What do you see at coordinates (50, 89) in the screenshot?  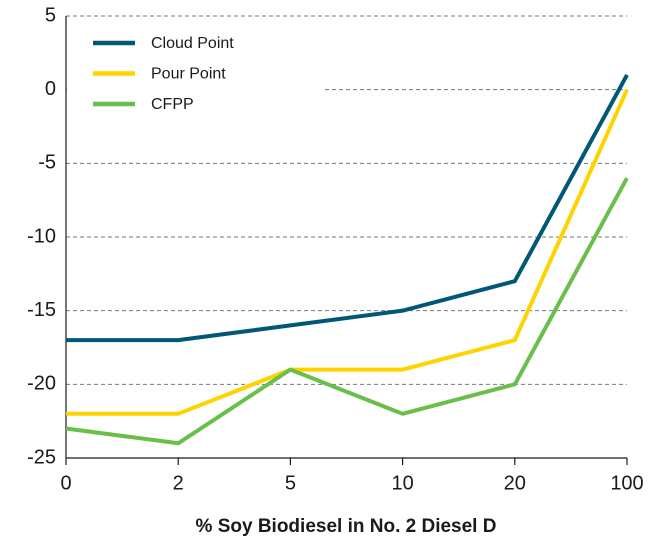 I see `y-tick-label: 0` at bounding box center [50, 89].